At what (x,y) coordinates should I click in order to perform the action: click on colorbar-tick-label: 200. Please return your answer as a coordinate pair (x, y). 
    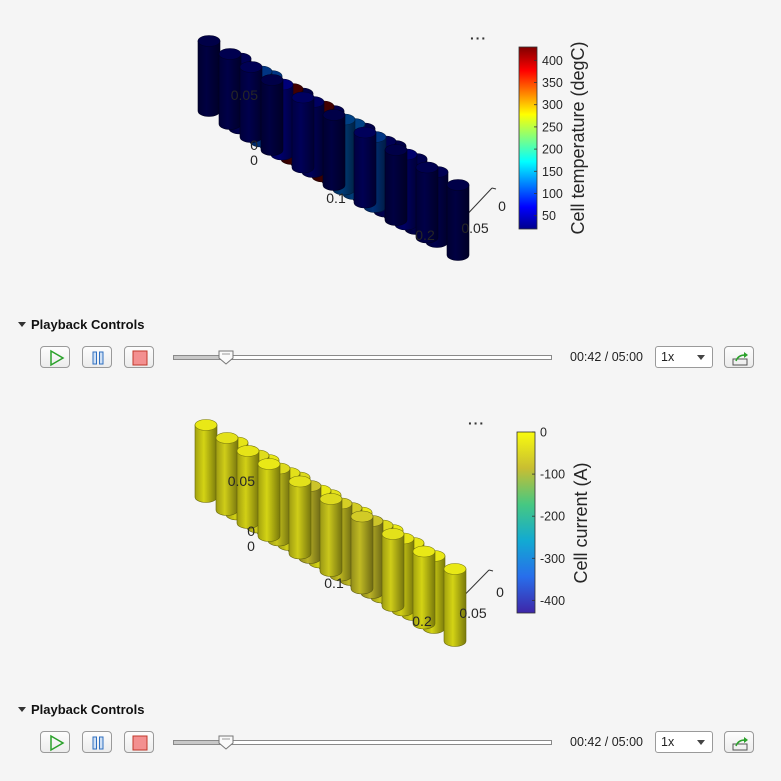
    Looking at the image, I should click on (552, 150).